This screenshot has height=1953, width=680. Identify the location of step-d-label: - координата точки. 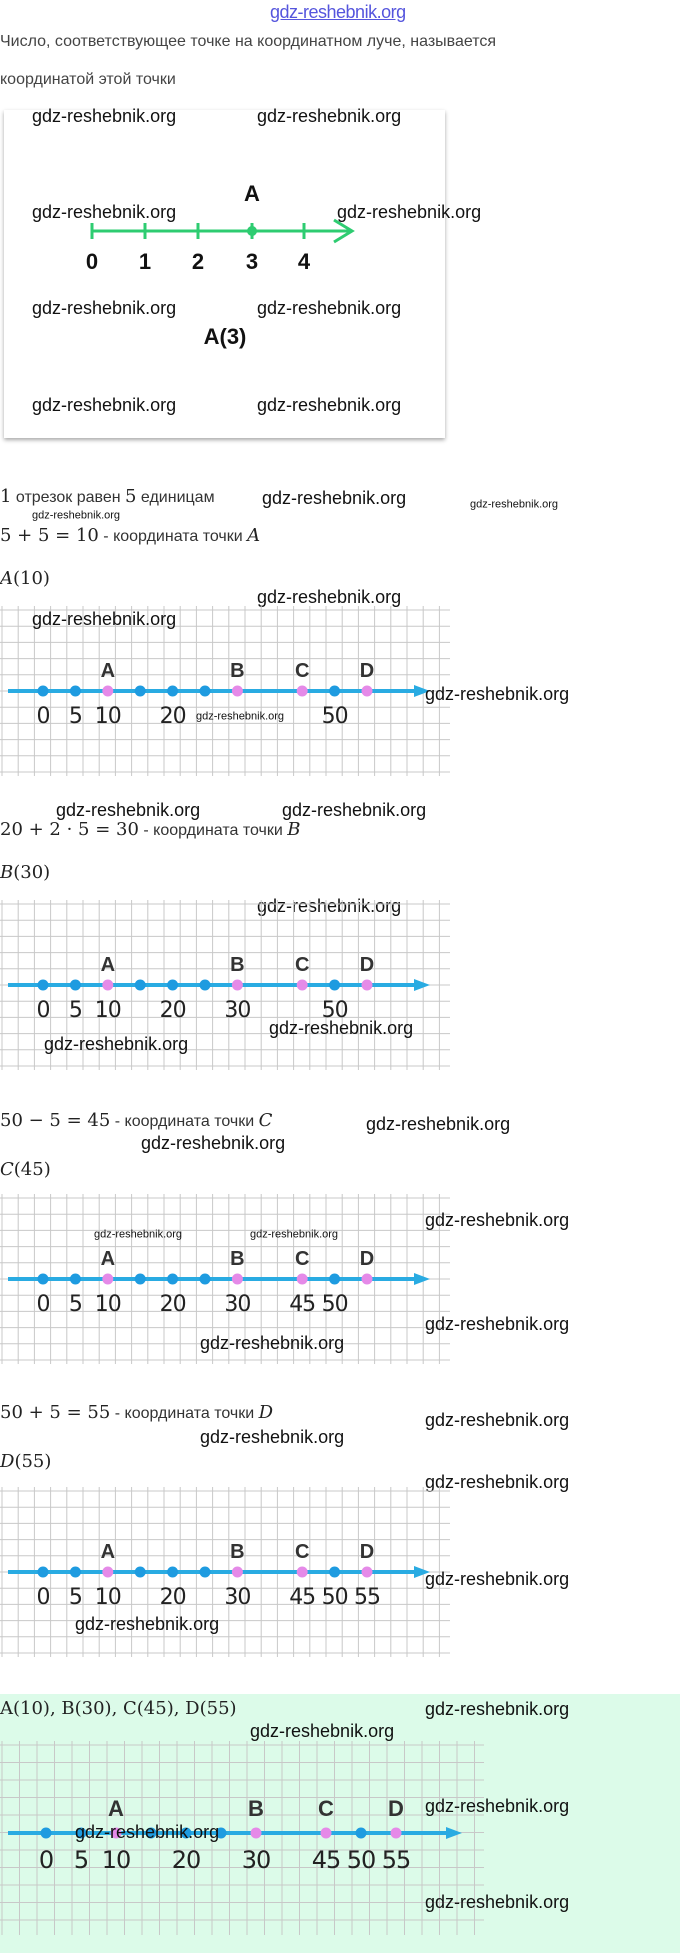
(184, 1414).